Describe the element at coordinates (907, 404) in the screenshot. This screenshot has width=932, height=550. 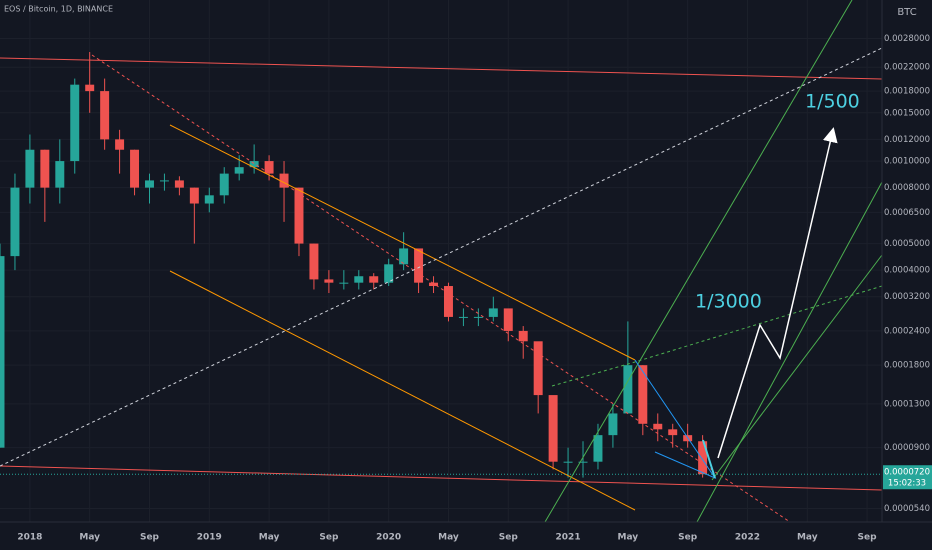
I see `y-tick-label: 0.0001300` at that location.